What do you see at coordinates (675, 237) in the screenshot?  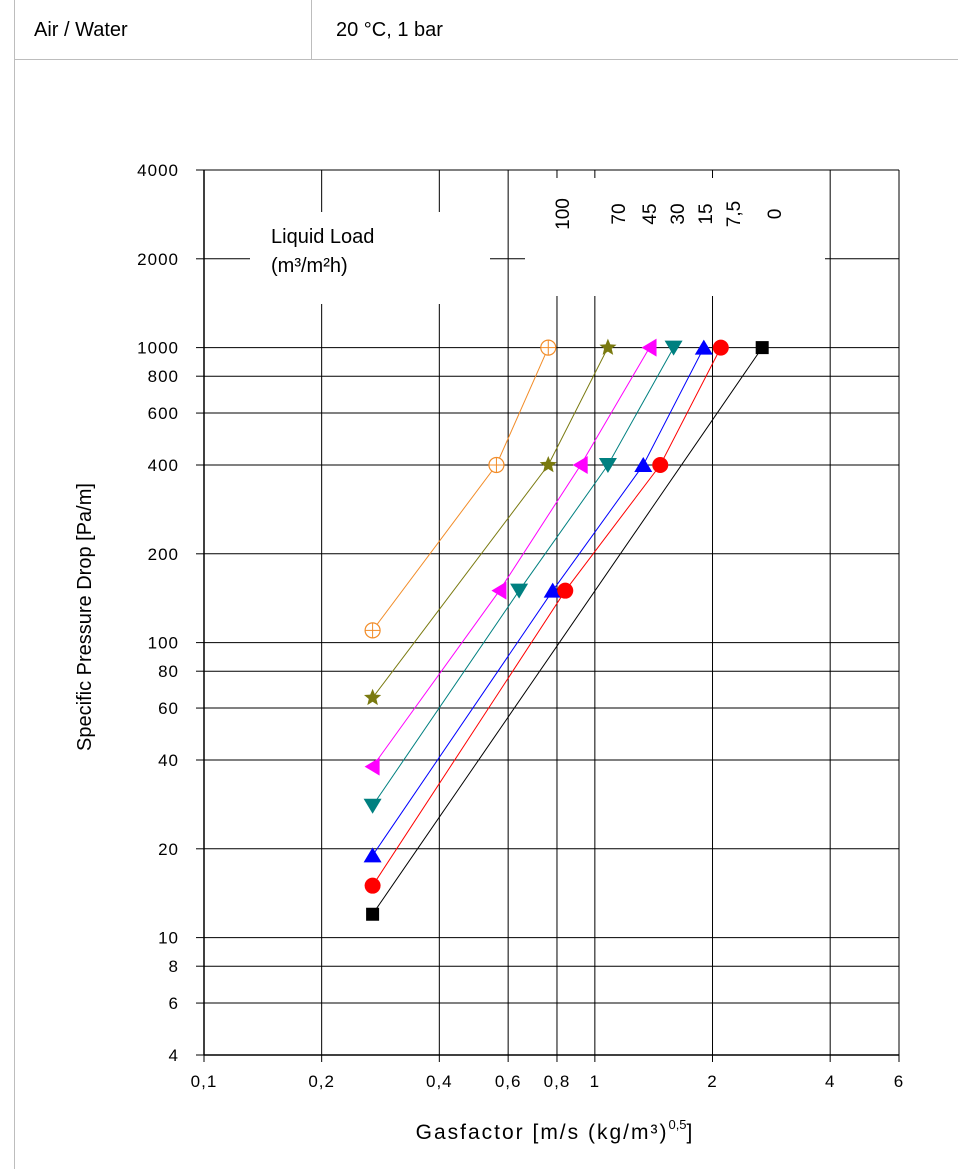 I see `legend-values-background` at bounding box center [675, 237].